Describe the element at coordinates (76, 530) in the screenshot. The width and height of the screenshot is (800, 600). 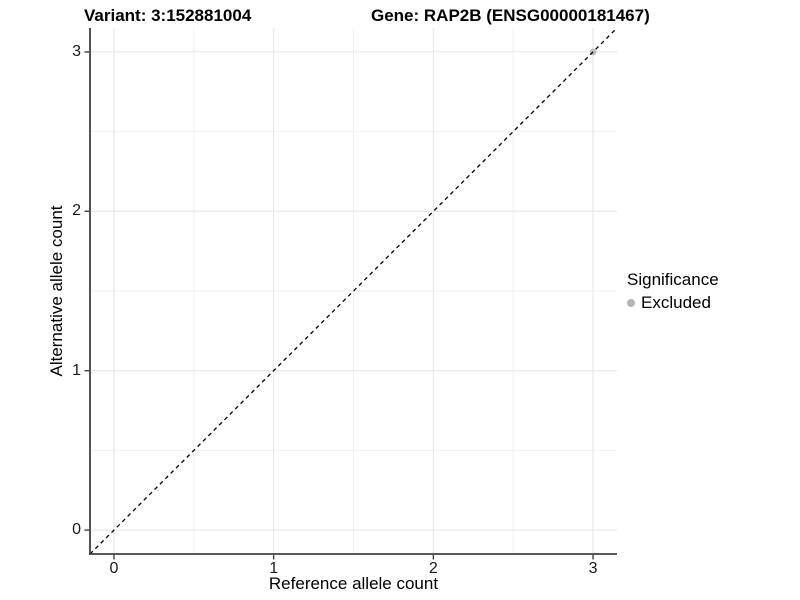
I see `y-tick-label: 0` at that location.